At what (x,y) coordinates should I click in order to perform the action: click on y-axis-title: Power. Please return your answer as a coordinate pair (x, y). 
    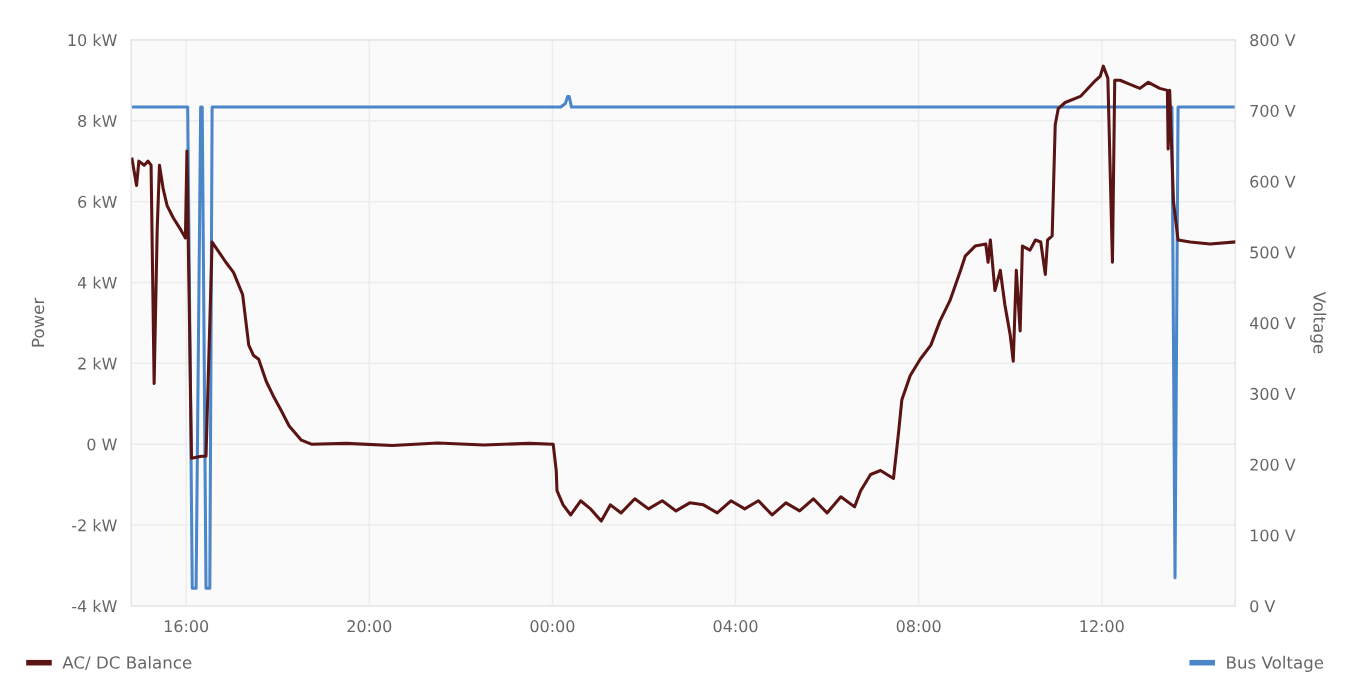
    Looking at the image, I should click on (38, 322).